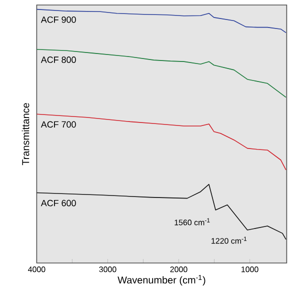  I want to click on x-axis-title: Wavenumber (cm$^{-1}$), so click(162, 280).